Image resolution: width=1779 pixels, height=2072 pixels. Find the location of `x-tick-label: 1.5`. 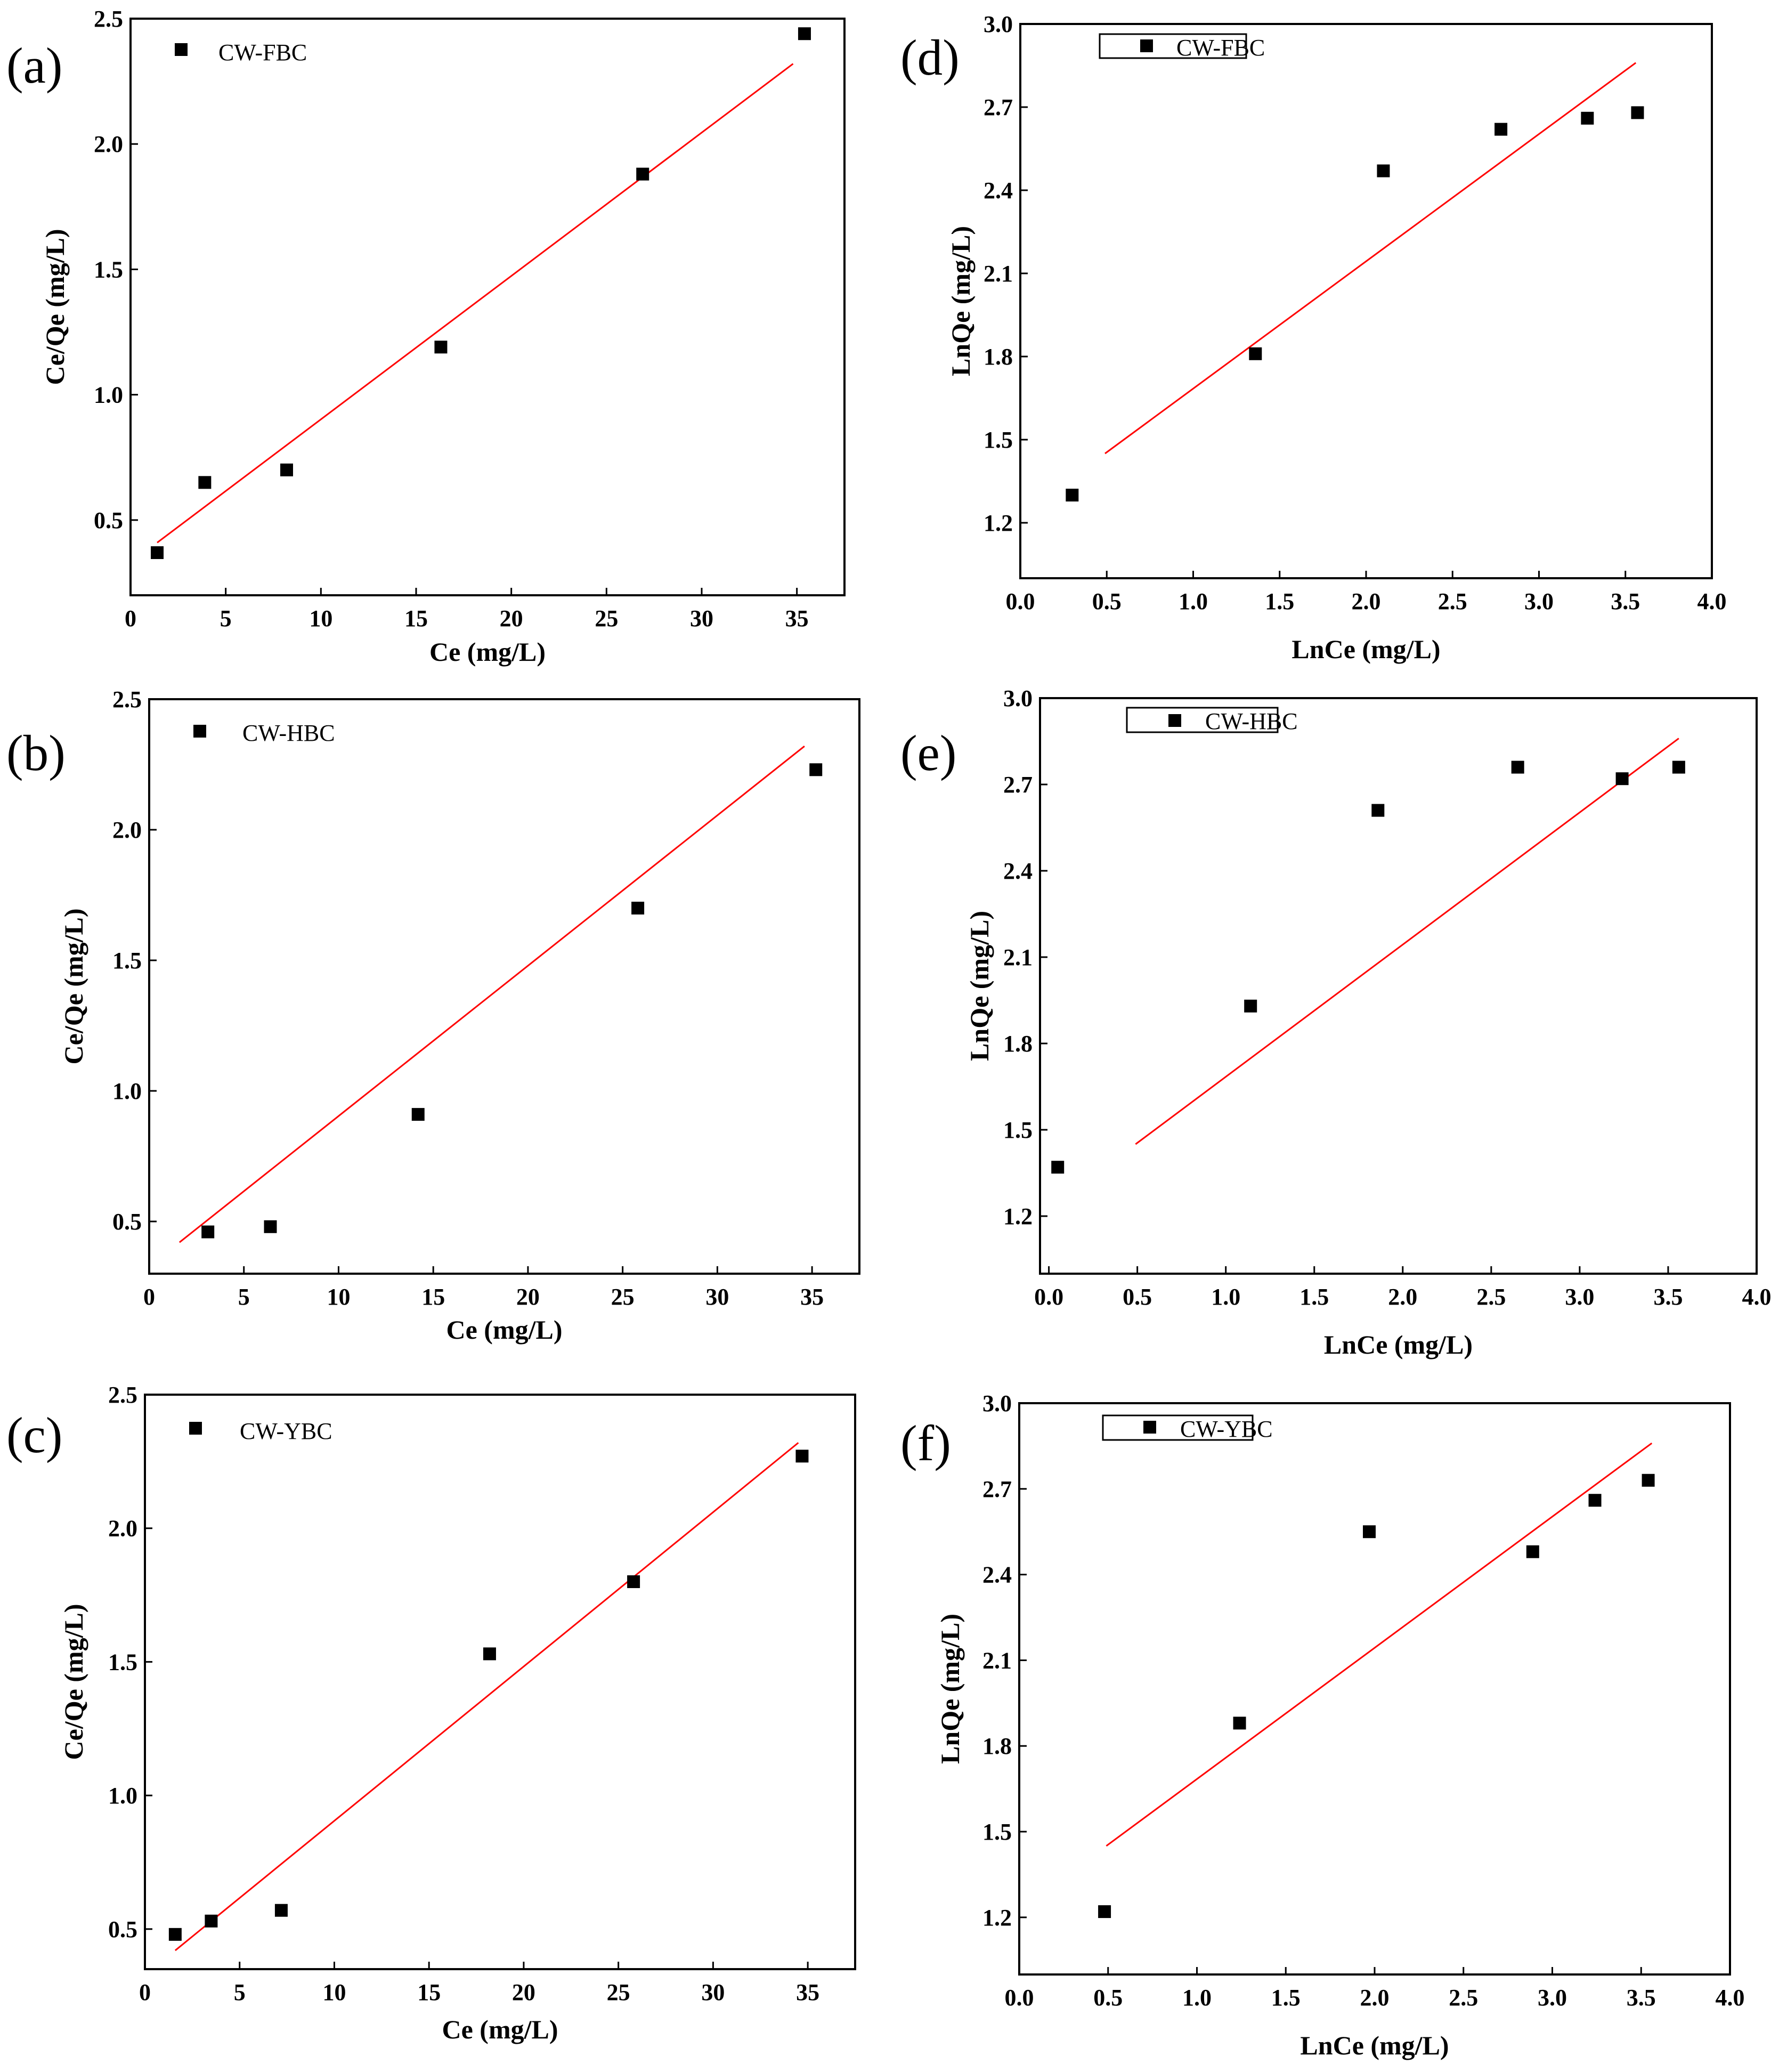

x-tick-label: 1.5 is located at coordinates (1279, 601).